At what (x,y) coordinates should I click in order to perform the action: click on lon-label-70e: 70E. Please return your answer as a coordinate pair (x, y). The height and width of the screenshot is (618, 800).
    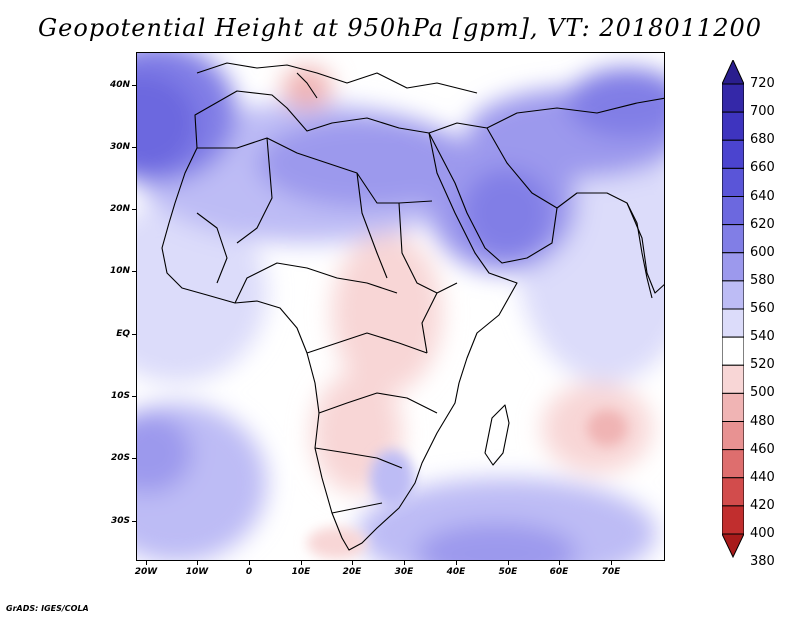
    Looking at the image, I should click on (611, 572).